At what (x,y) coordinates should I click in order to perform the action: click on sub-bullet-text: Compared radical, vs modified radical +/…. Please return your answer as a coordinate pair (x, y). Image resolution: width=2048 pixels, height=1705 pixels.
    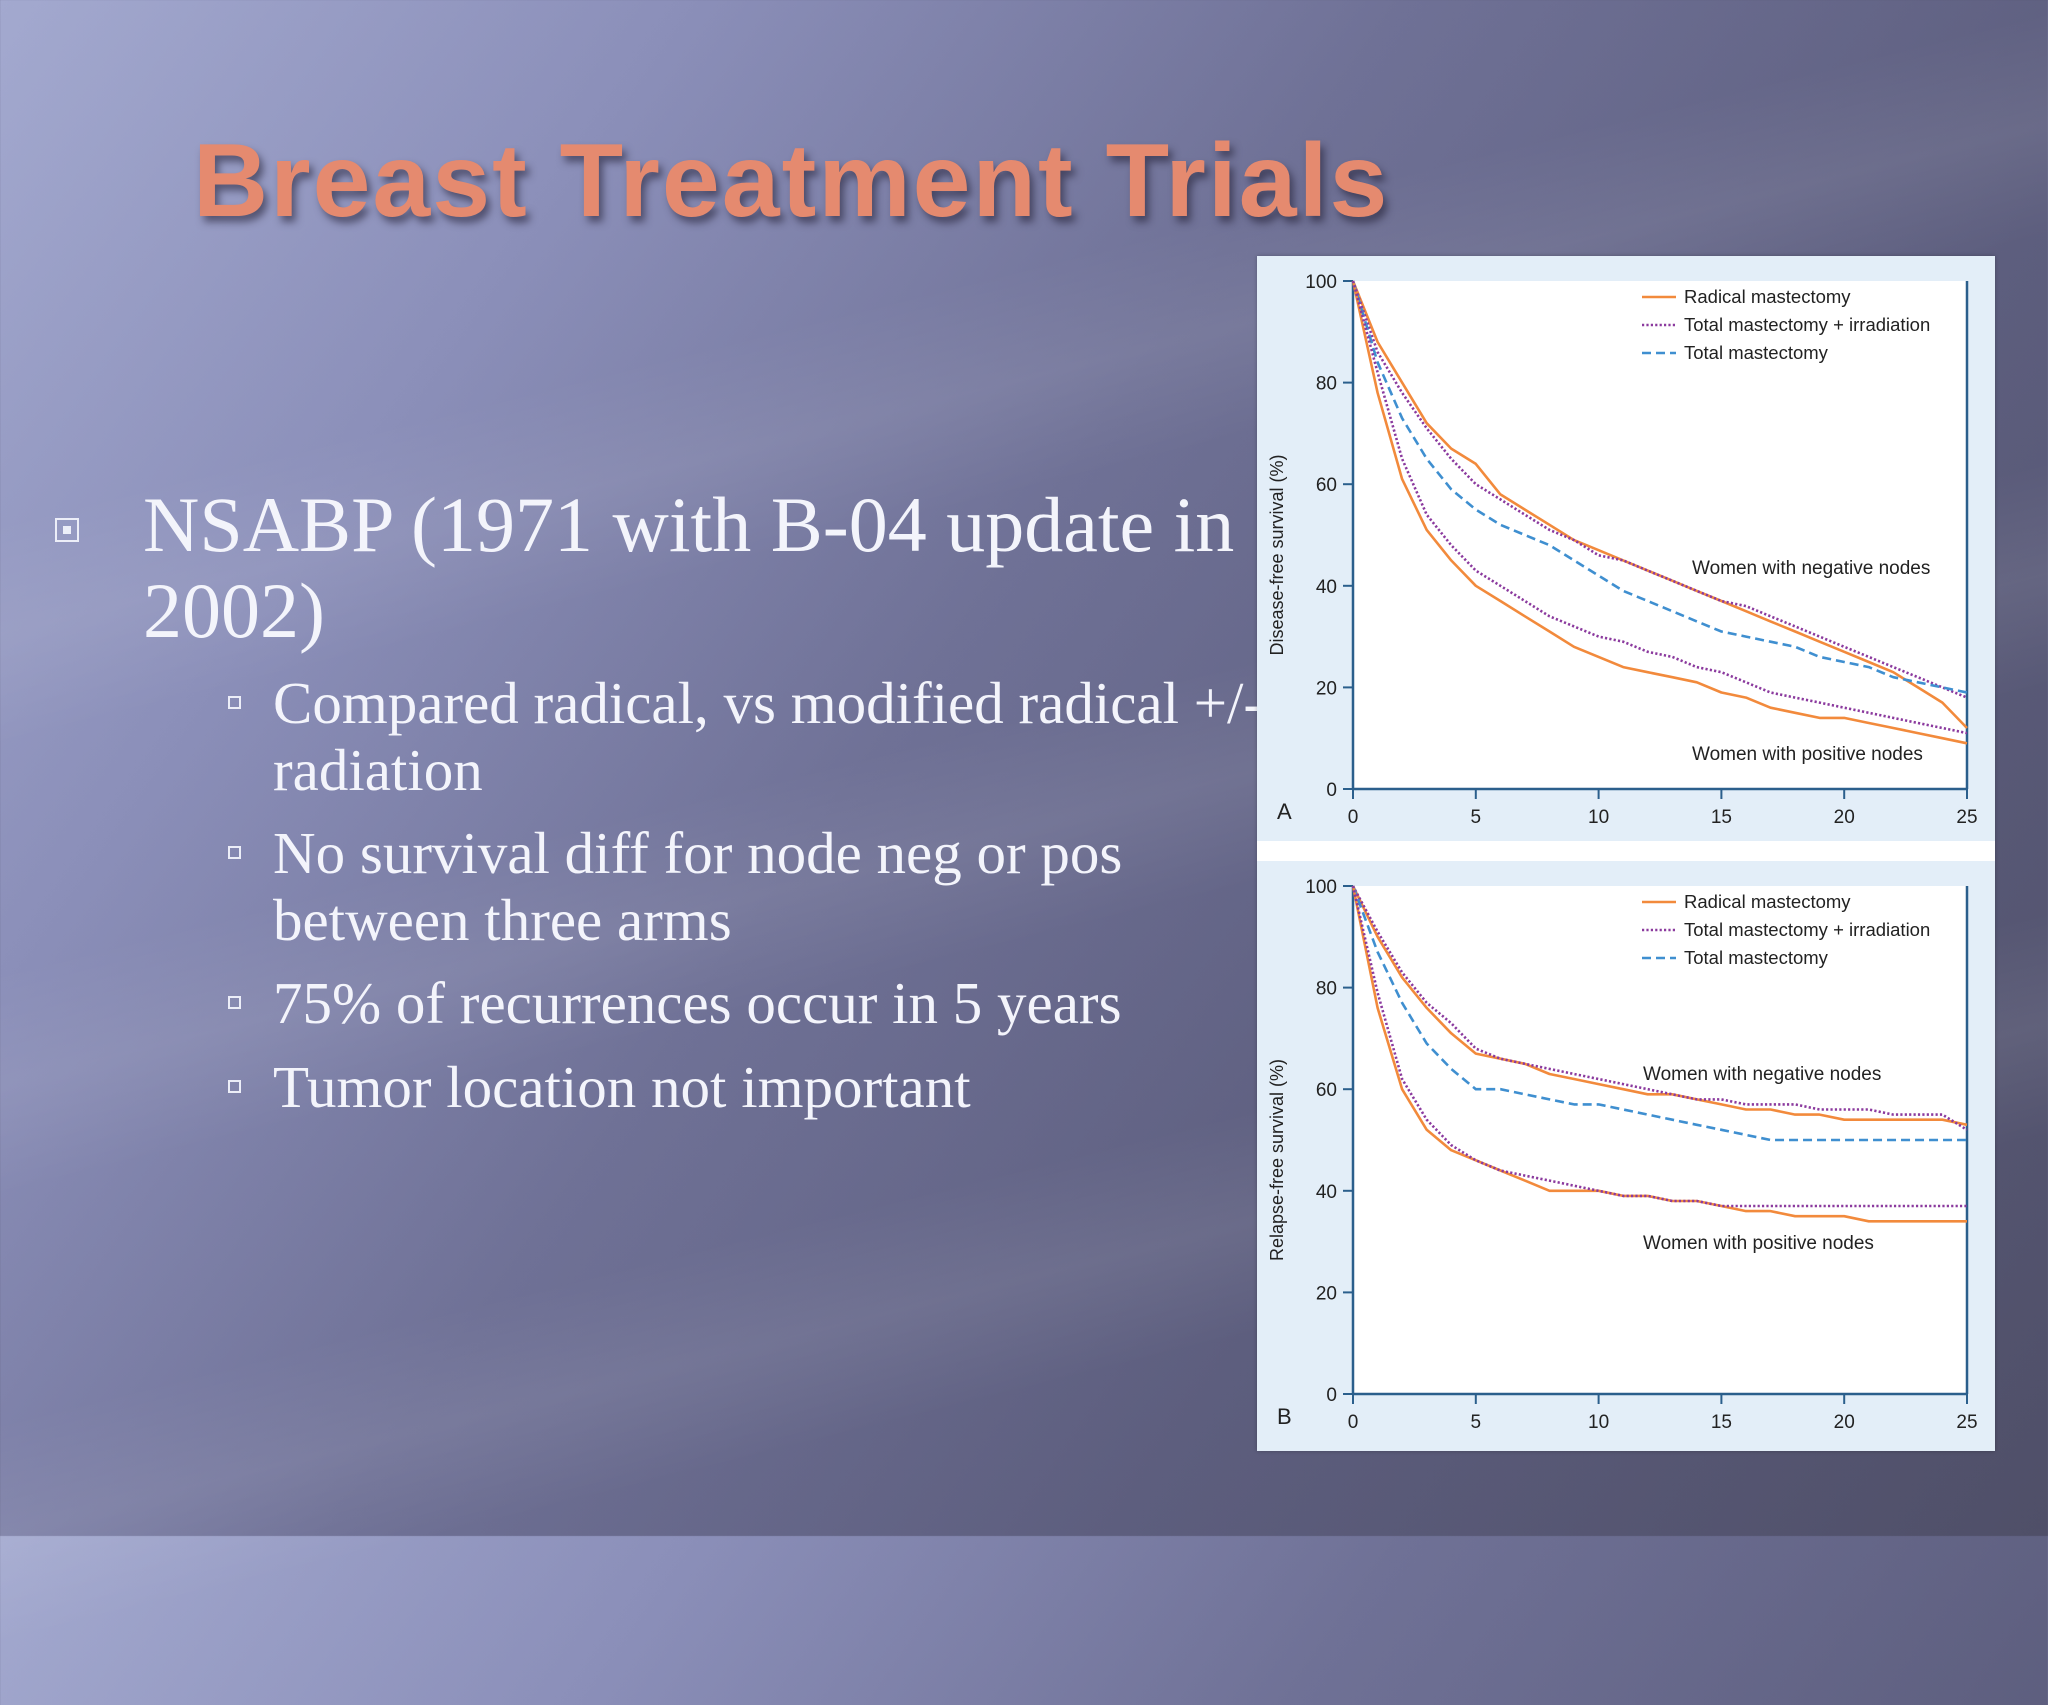
    Looking at the image, I should click on (768, 736).